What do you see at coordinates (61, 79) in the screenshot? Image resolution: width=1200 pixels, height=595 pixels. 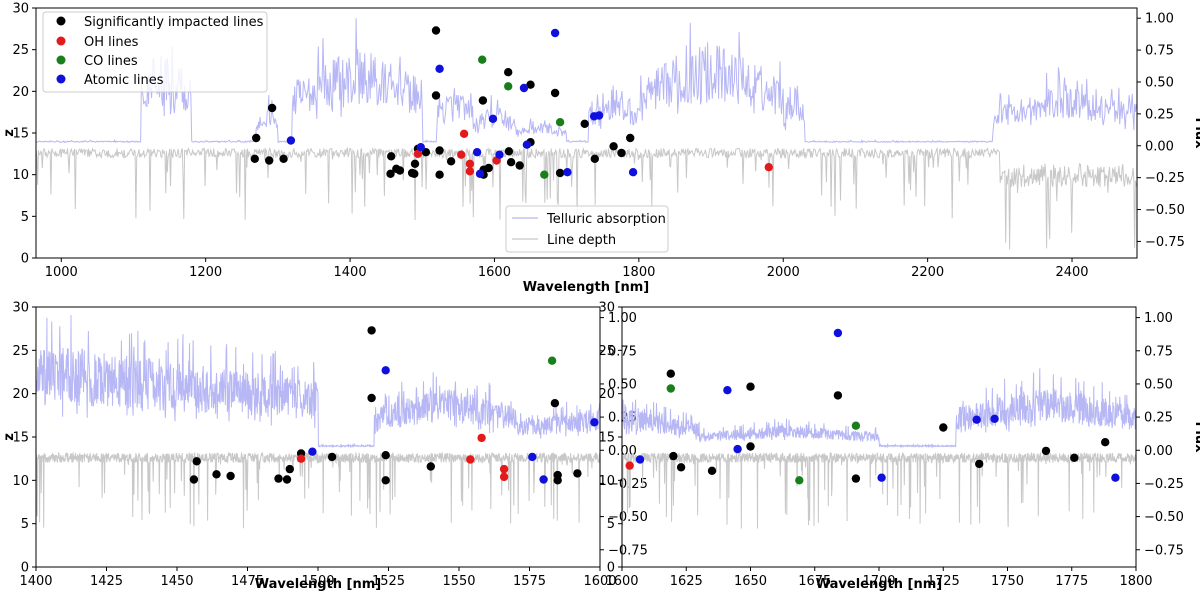 I see `legend-marker-atomic` at bounding box center [61, 79].